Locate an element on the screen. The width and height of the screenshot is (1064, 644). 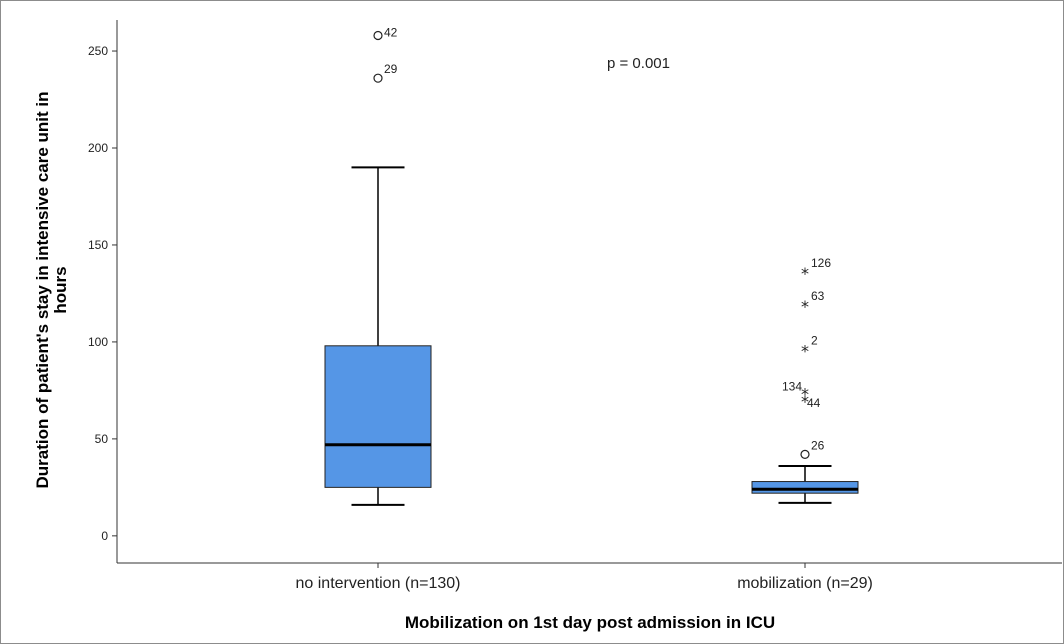
outlier-label: 126 is located at coordinates (821, 263).